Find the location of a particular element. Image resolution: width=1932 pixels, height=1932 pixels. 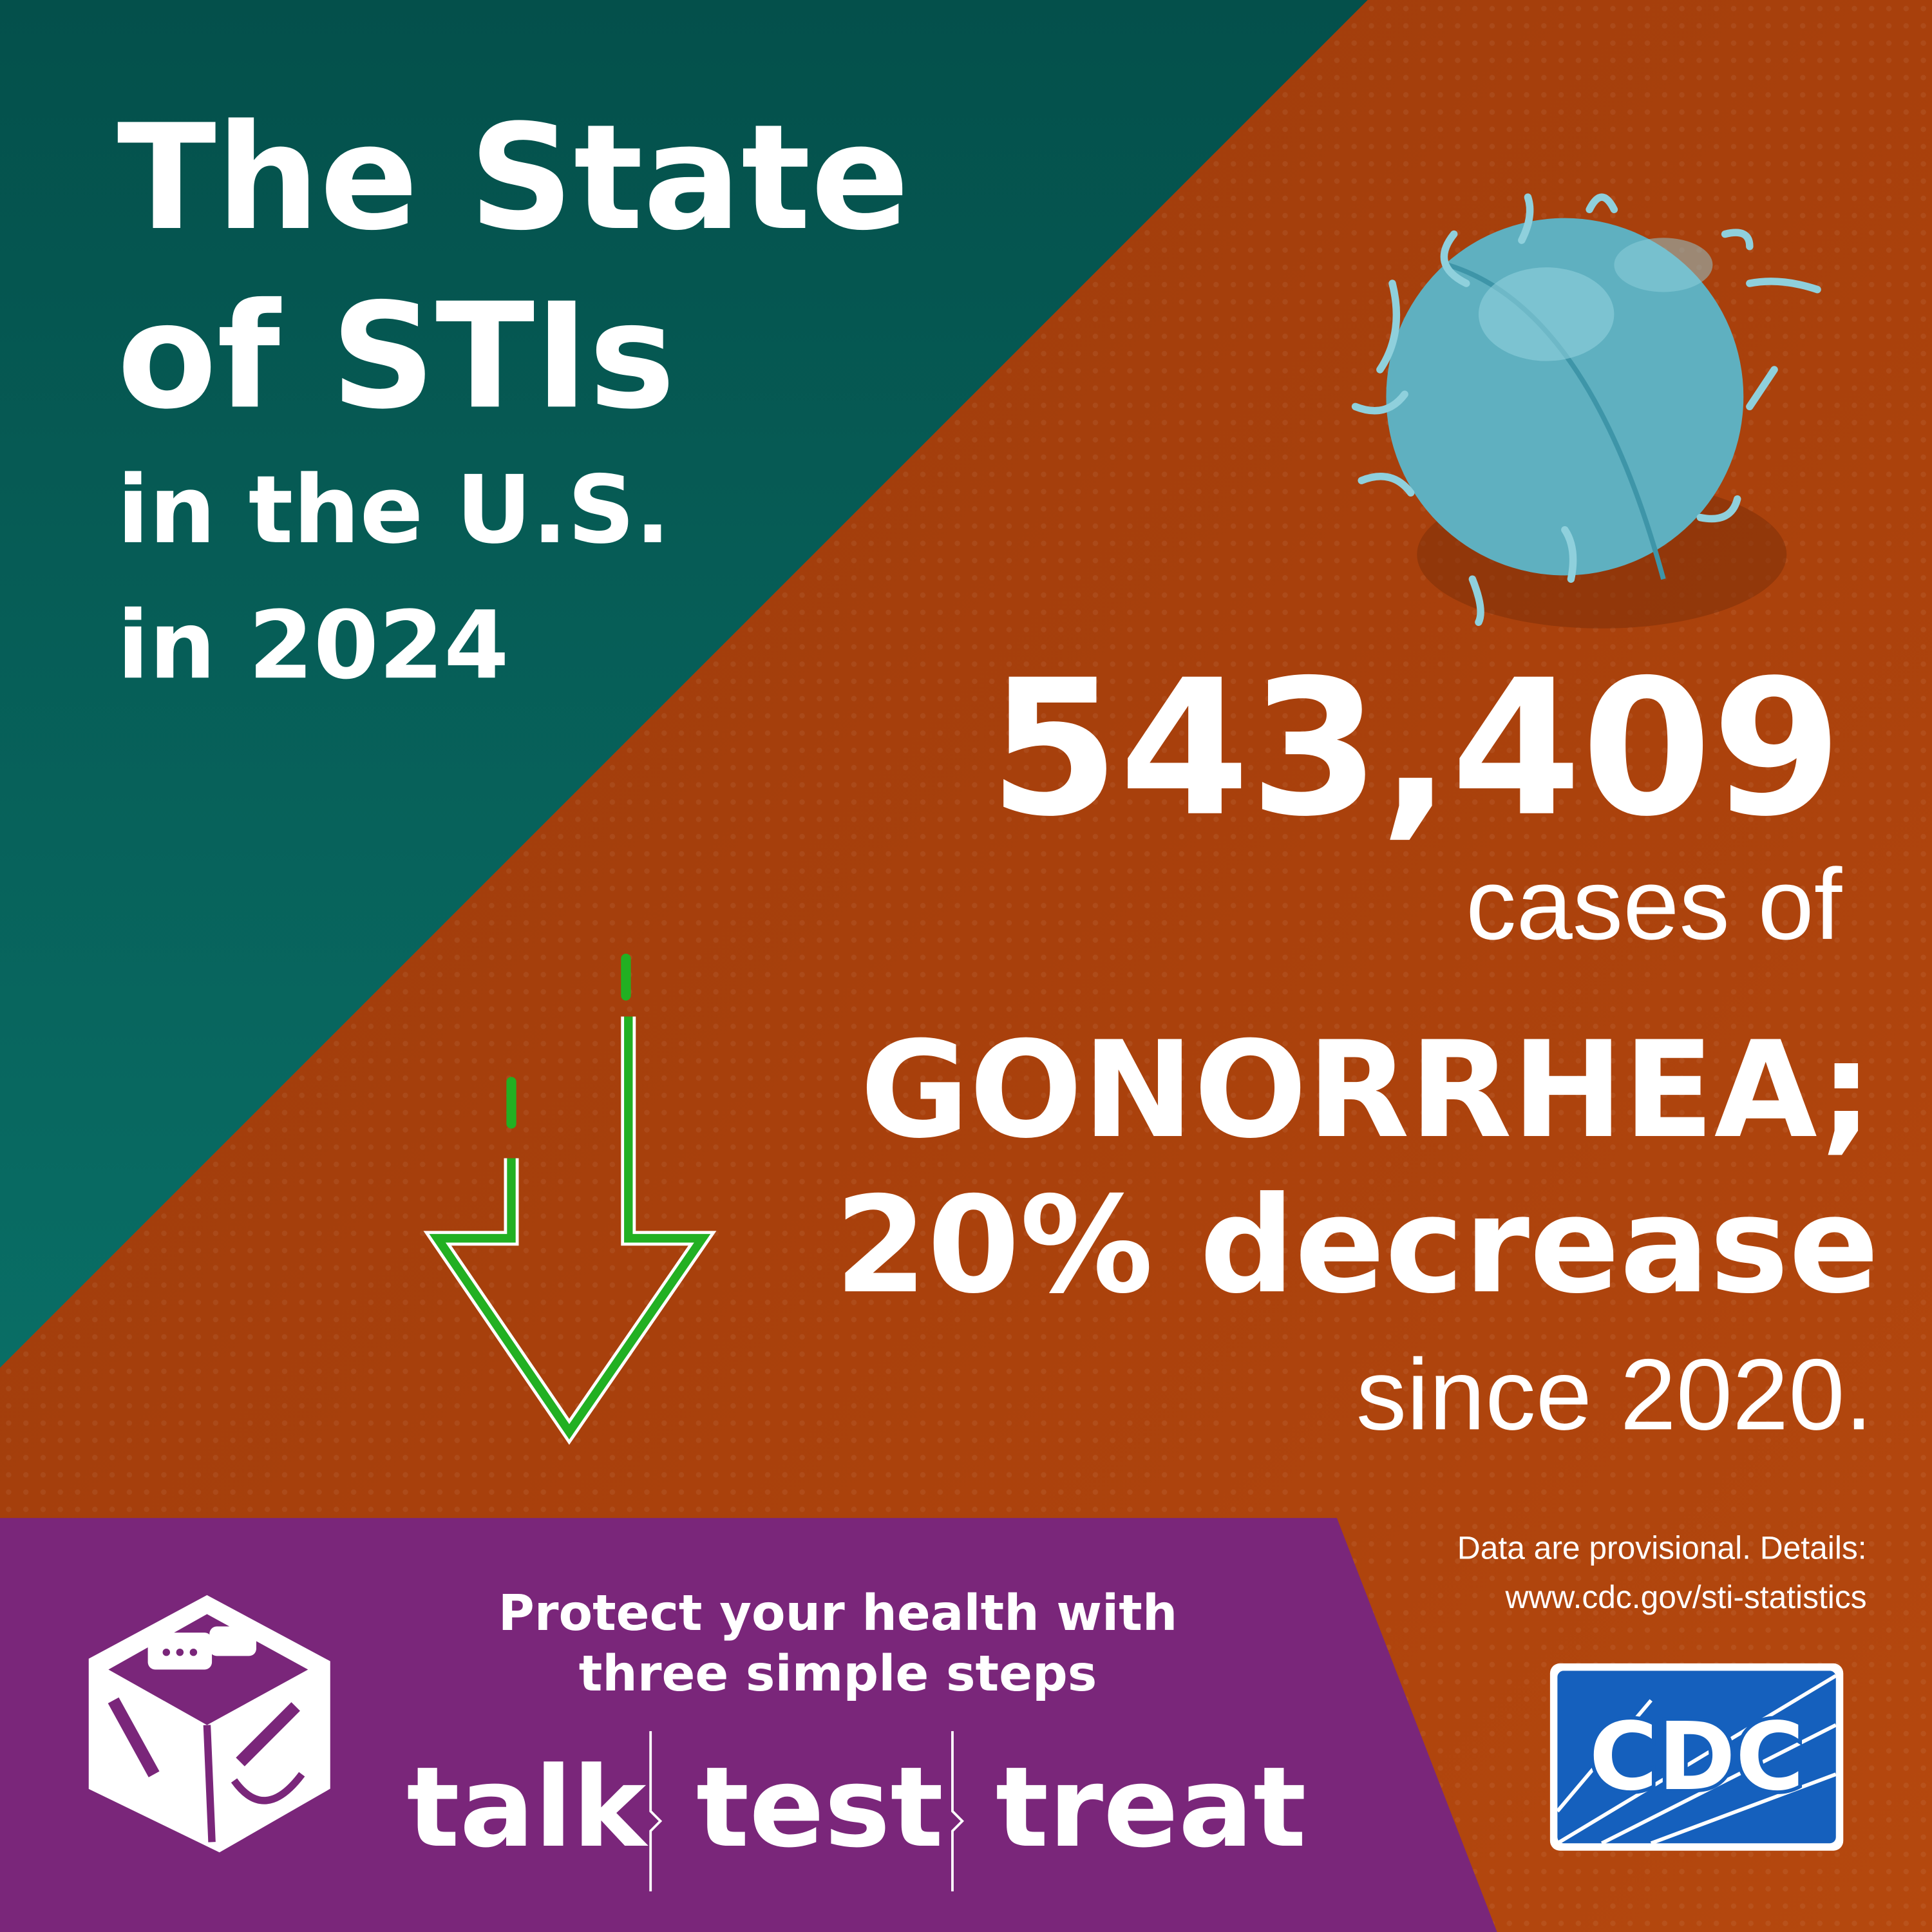

since: since 2020. is located at coordinates (1614, 1395).